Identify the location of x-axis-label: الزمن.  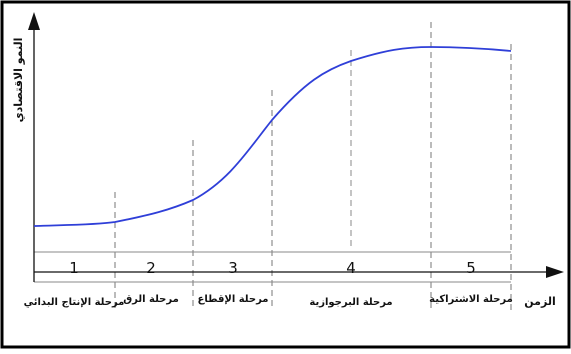
(539, 301).